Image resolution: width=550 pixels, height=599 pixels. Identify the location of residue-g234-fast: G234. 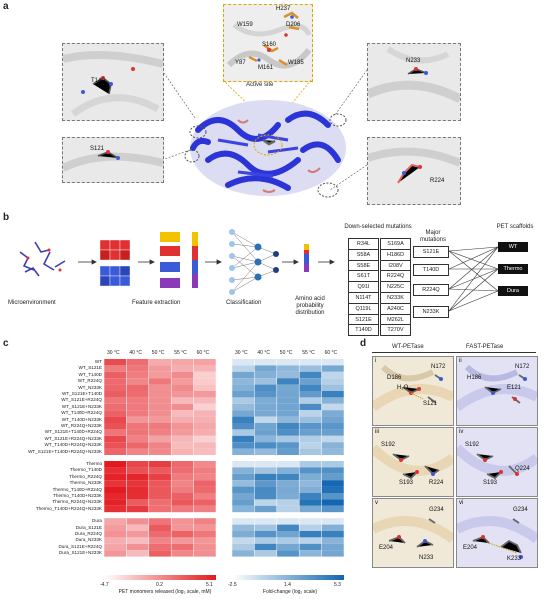
(520, 510).